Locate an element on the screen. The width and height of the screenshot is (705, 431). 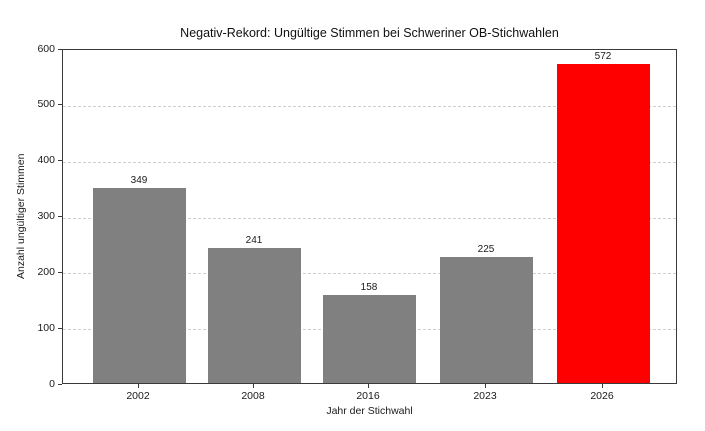
bar-value-label-2023: 225 is located at coordinates (486, 250).